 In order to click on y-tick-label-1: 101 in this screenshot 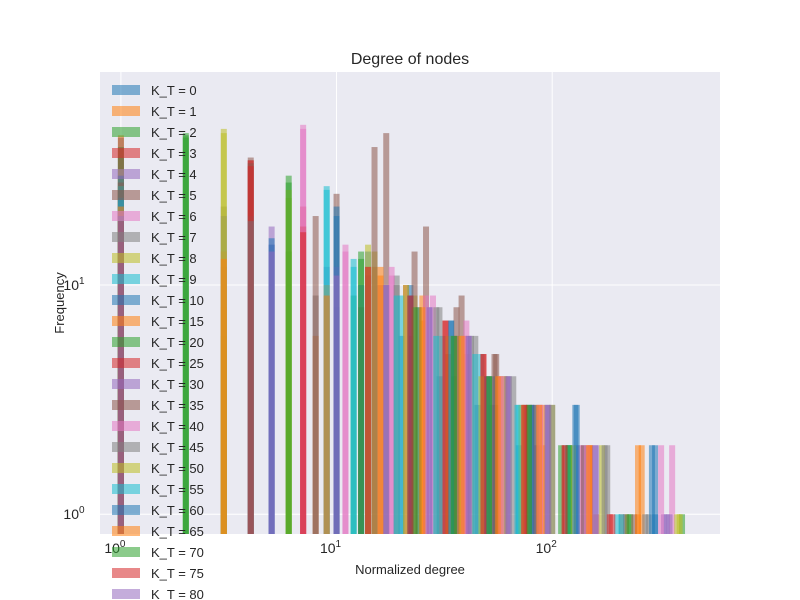, I will do `click(74, 284)`.